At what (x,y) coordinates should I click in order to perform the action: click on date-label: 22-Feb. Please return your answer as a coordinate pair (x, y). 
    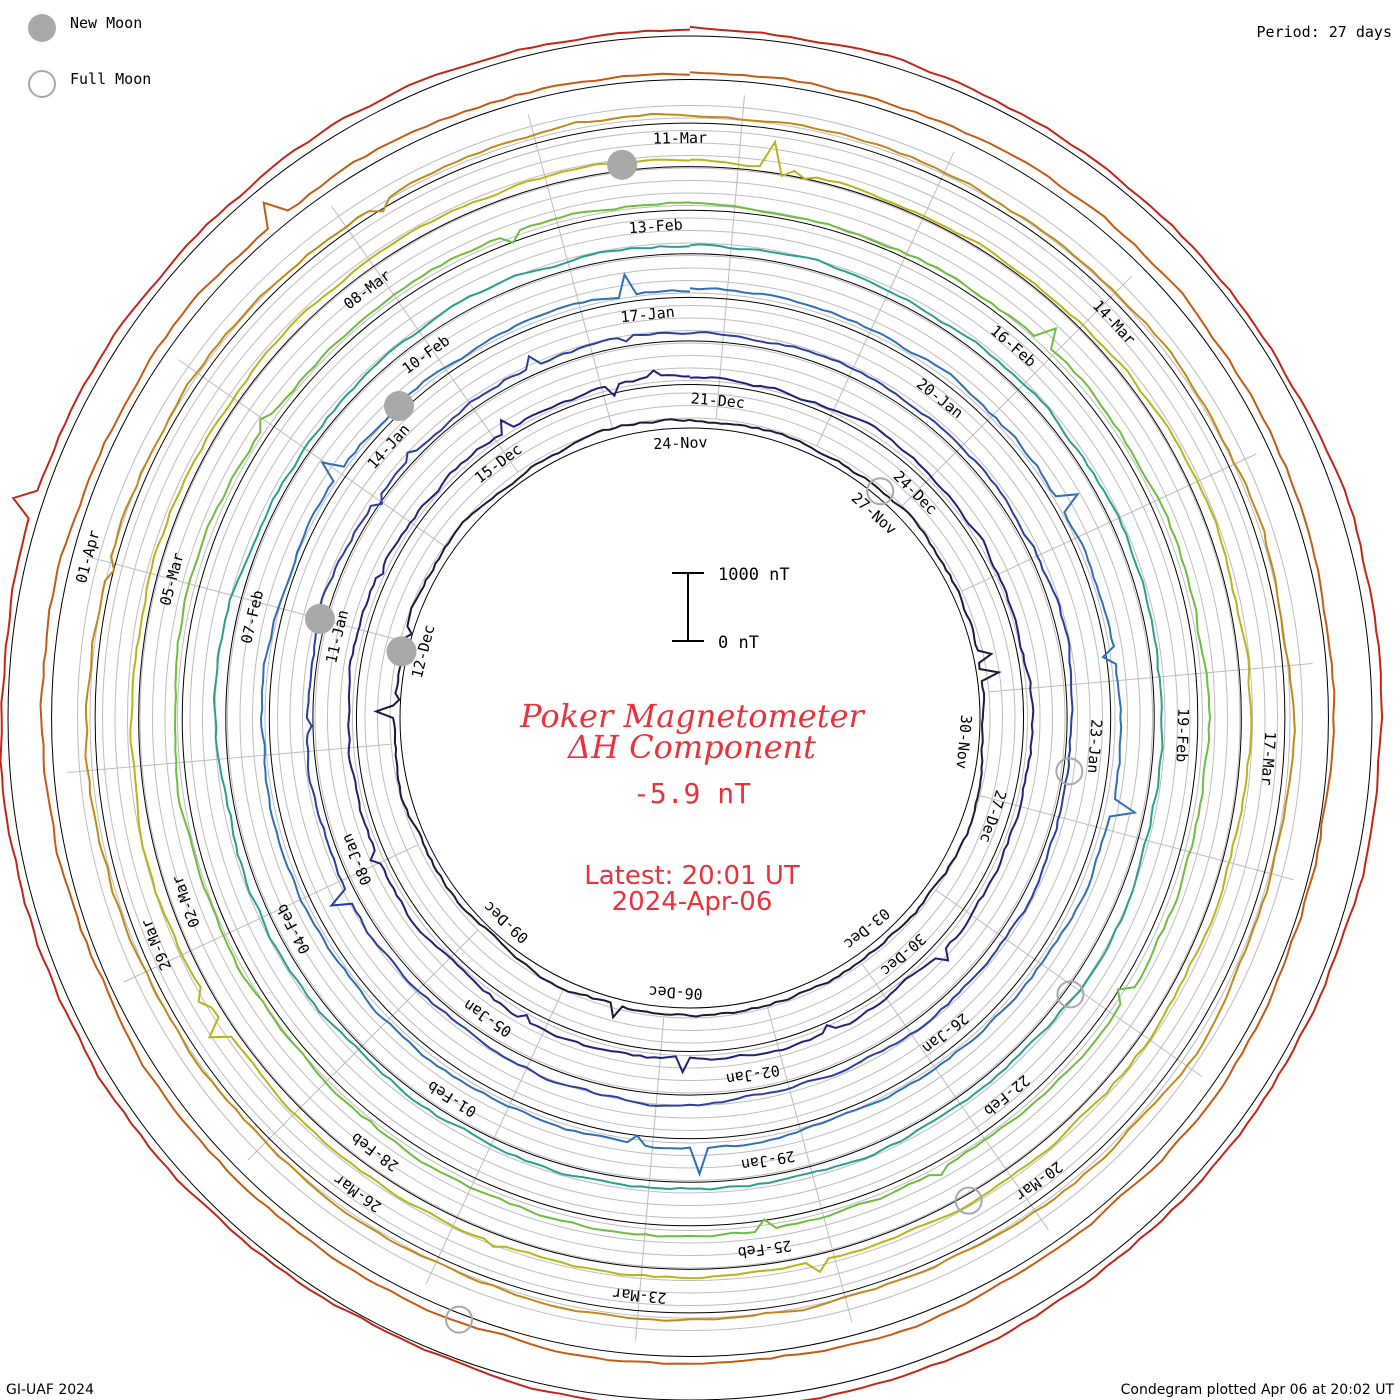
    Looking at the image, I should click on (1006, 1095).